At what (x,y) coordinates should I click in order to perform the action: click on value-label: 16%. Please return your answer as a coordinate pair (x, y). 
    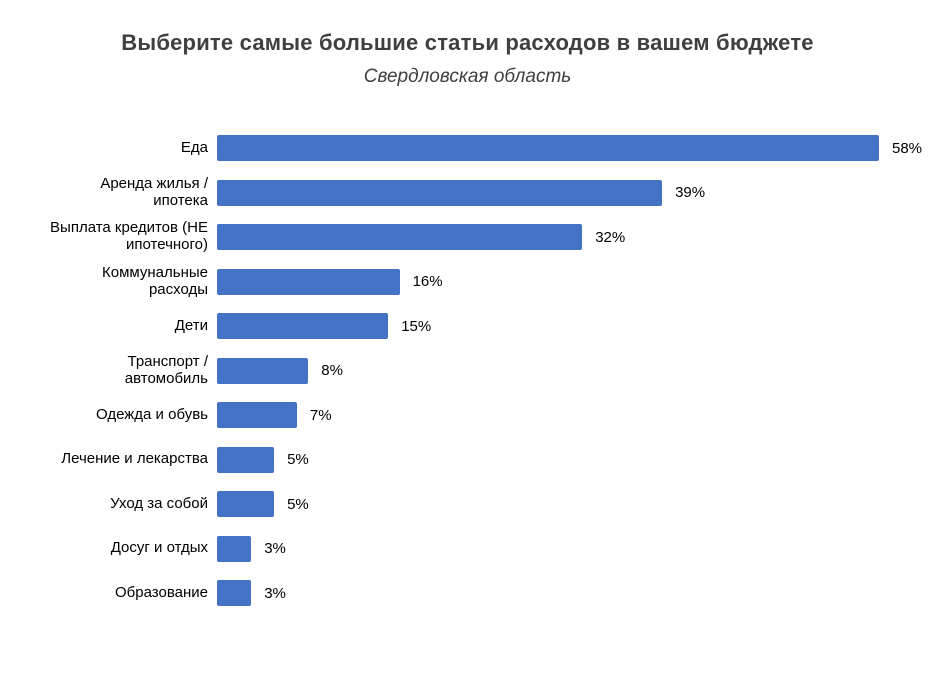
    Looking at the image, I should click on (427, 282).